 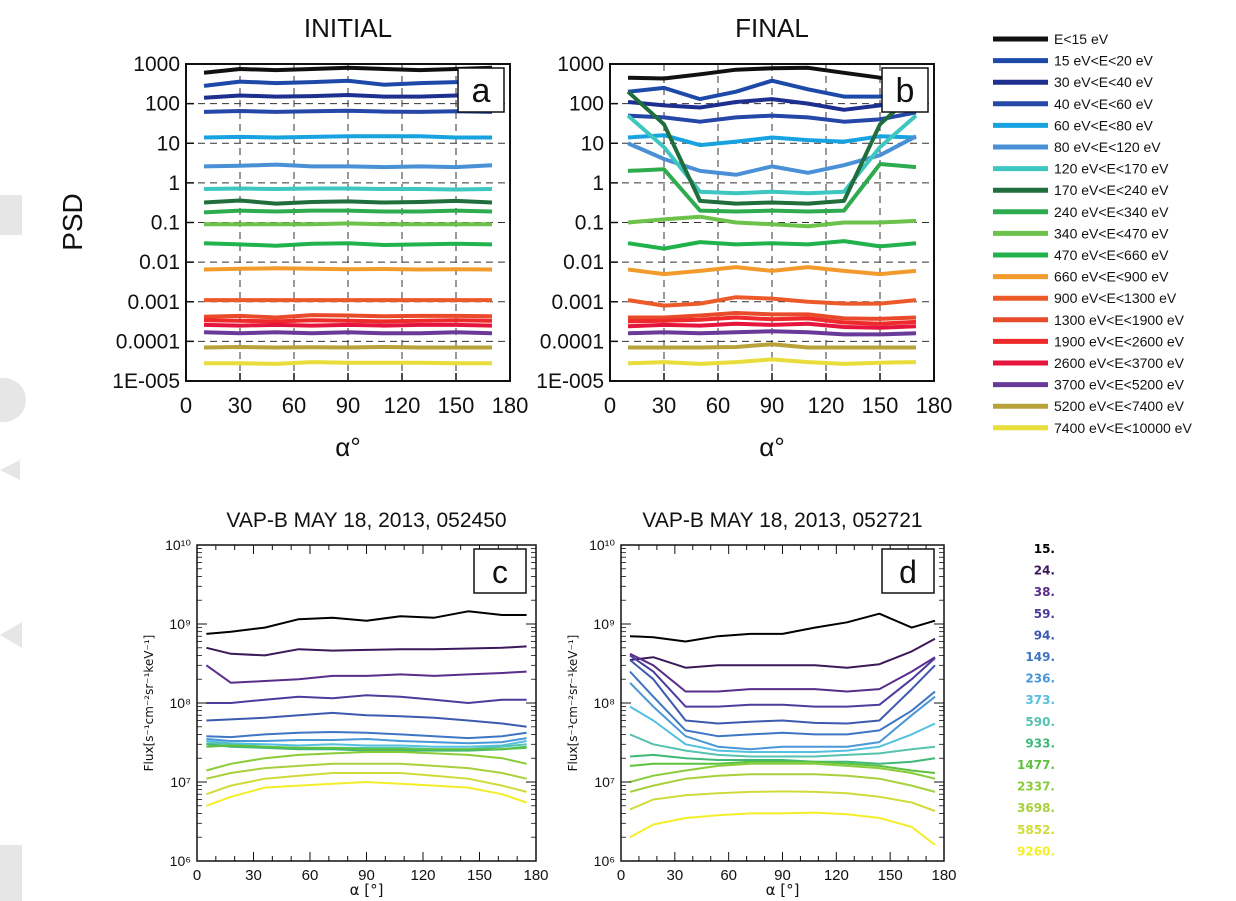 What do you see at coordinates (174, 183) in the screenshot?
I see `y-tick-label: 1` at bounding box center [174, 183].